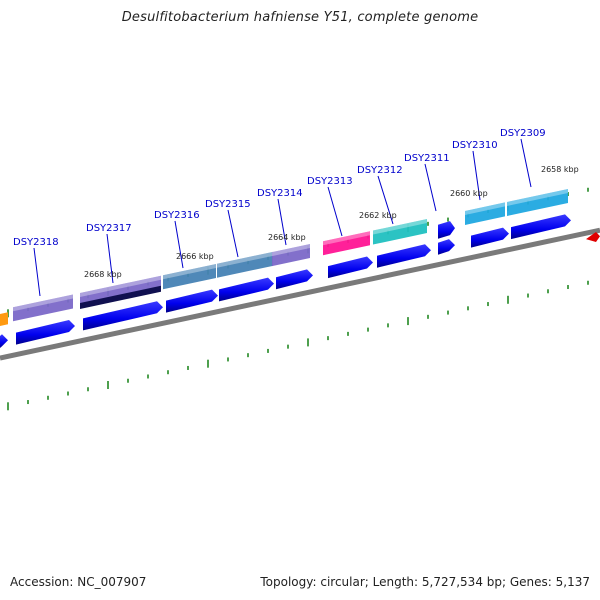 This screenshot has height=600, width=600. Describe the element at coordinates (427, 158) in the screenshot. I see `gene-label: DSY2311` at that location.